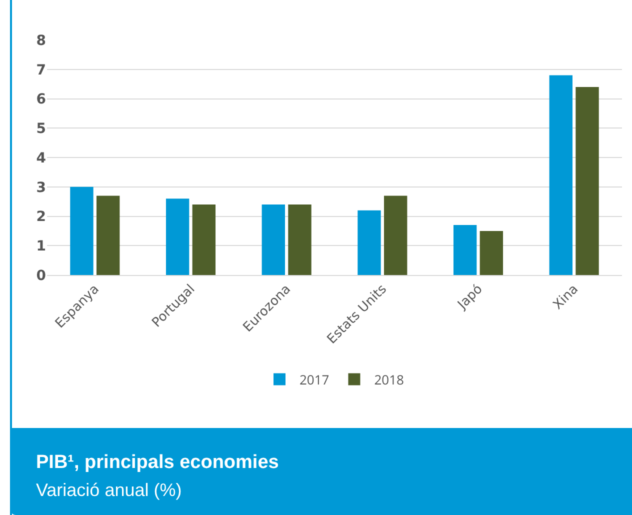 The width and height of the screenshot is (632, 515). I want to click on y-tick-label: 4, so click(41, 158).